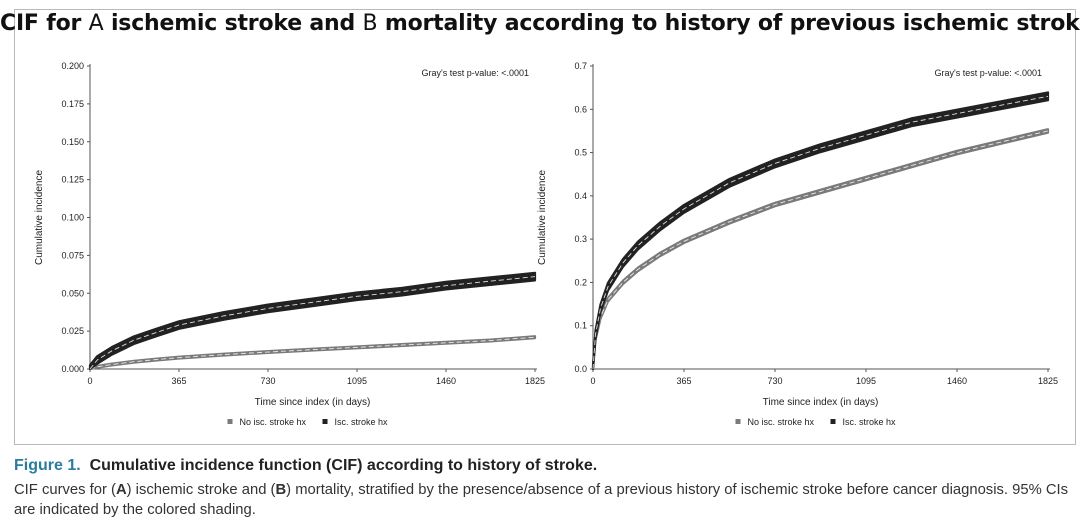 This screenshot has width=1080, height=530. What do you see at coordinates (72, 293) in the screenshot?
I see `y-tick-label: 0.050` at bounding box center [72, 293].